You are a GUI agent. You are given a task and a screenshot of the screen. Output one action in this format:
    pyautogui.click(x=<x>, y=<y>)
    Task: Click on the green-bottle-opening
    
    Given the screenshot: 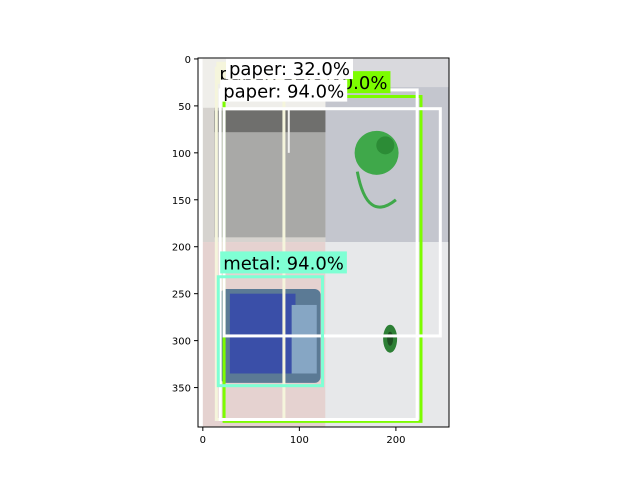 What is the action you would take?
    pyautogui.click(x=390, y=338)
    